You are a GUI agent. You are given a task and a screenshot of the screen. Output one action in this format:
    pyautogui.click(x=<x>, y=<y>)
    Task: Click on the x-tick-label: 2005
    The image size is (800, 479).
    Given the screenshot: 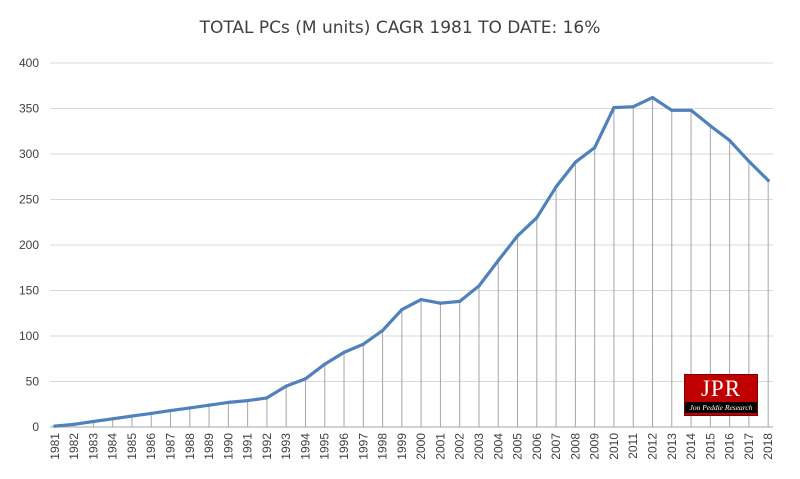 What is the action you would take?
    pyautogui.click(x=518, y=446)
    